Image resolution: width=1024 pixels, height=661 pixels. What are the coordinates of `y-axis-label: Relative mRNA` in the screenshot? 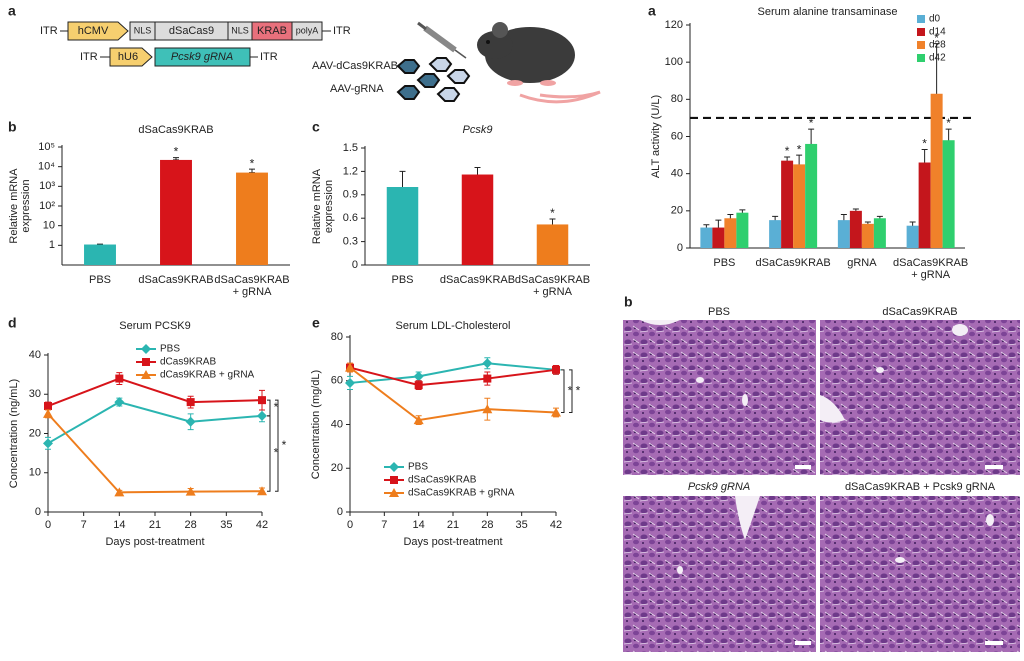 It's located at (14, 206).